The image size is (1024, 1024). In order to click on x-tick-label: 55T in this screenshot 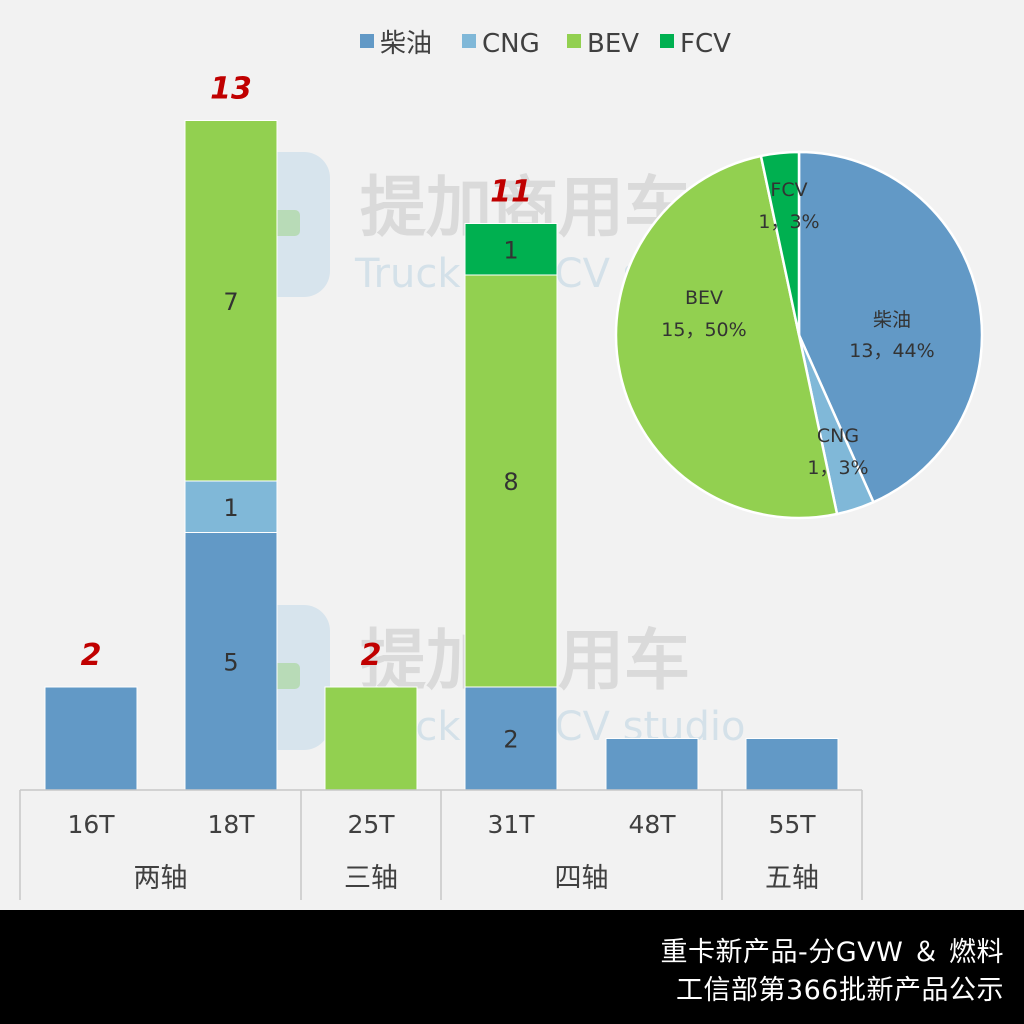, I will do `click(792, 824)`.